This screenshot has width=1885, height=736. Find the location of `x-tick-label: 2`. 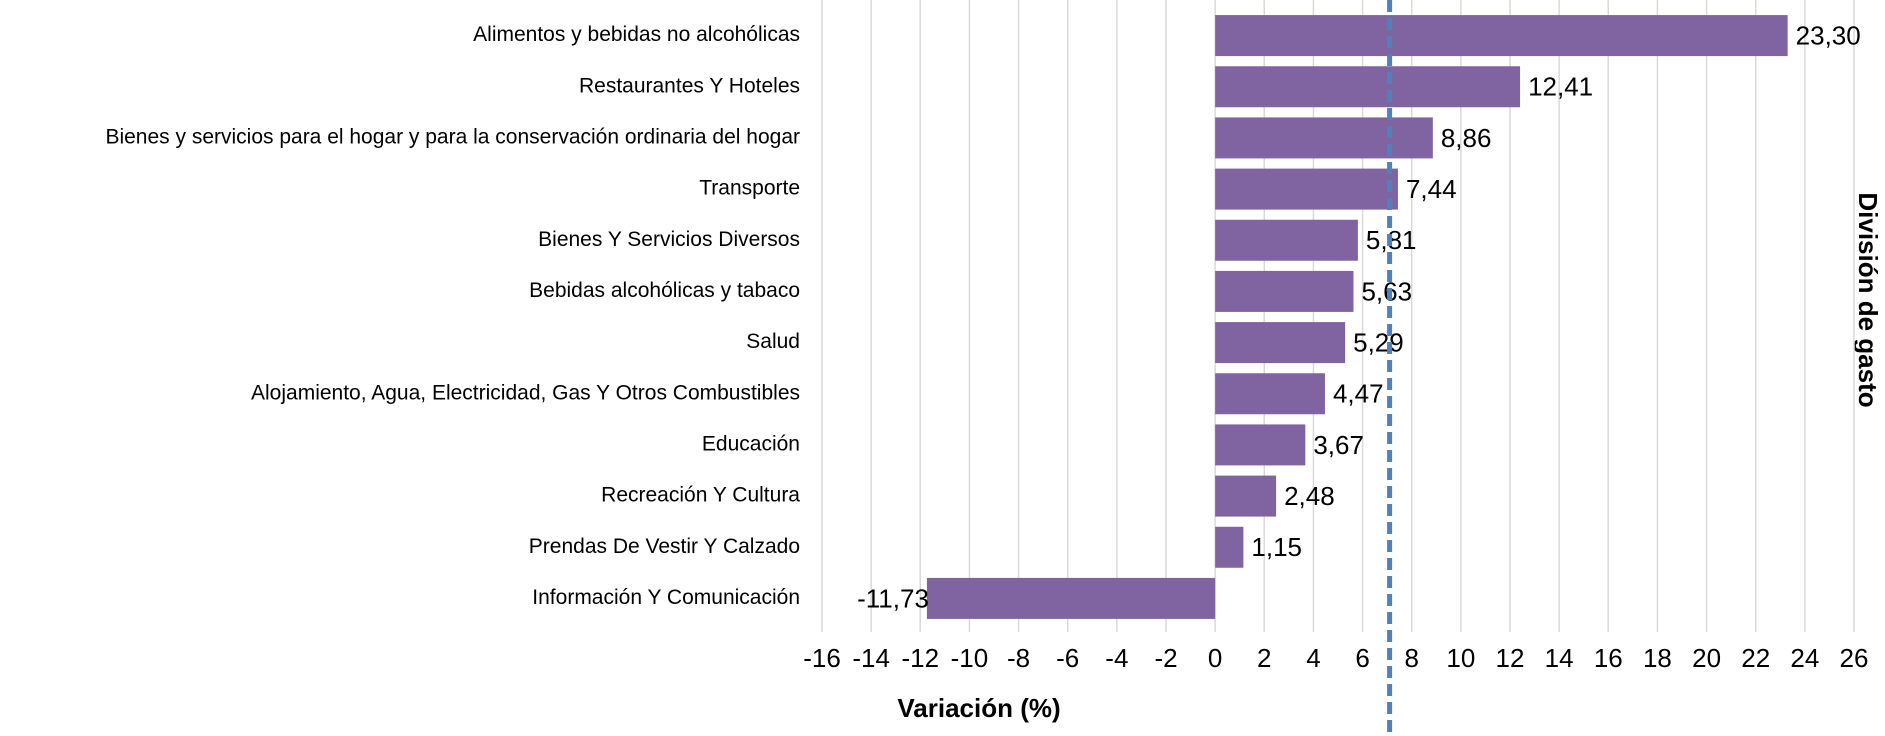

x-tick-label: 2 is located at coordinates (1264, 658).